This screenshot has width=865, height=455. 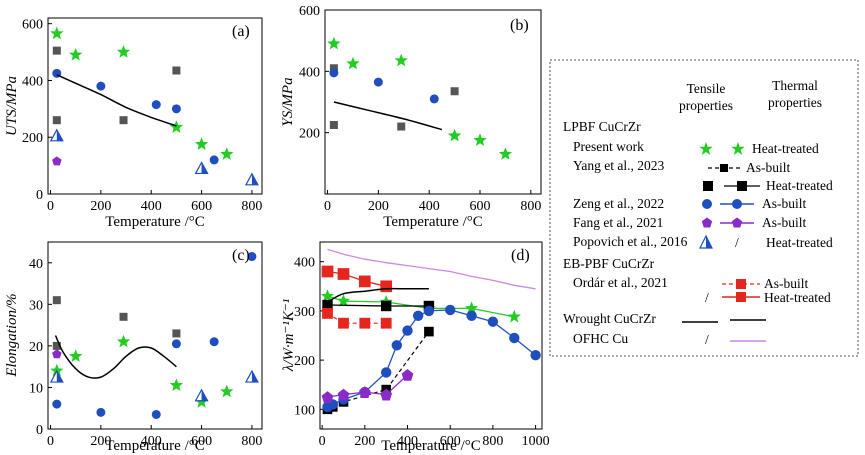 I want to click on x-tick-label-d: 600, so click(x=450, y=441).